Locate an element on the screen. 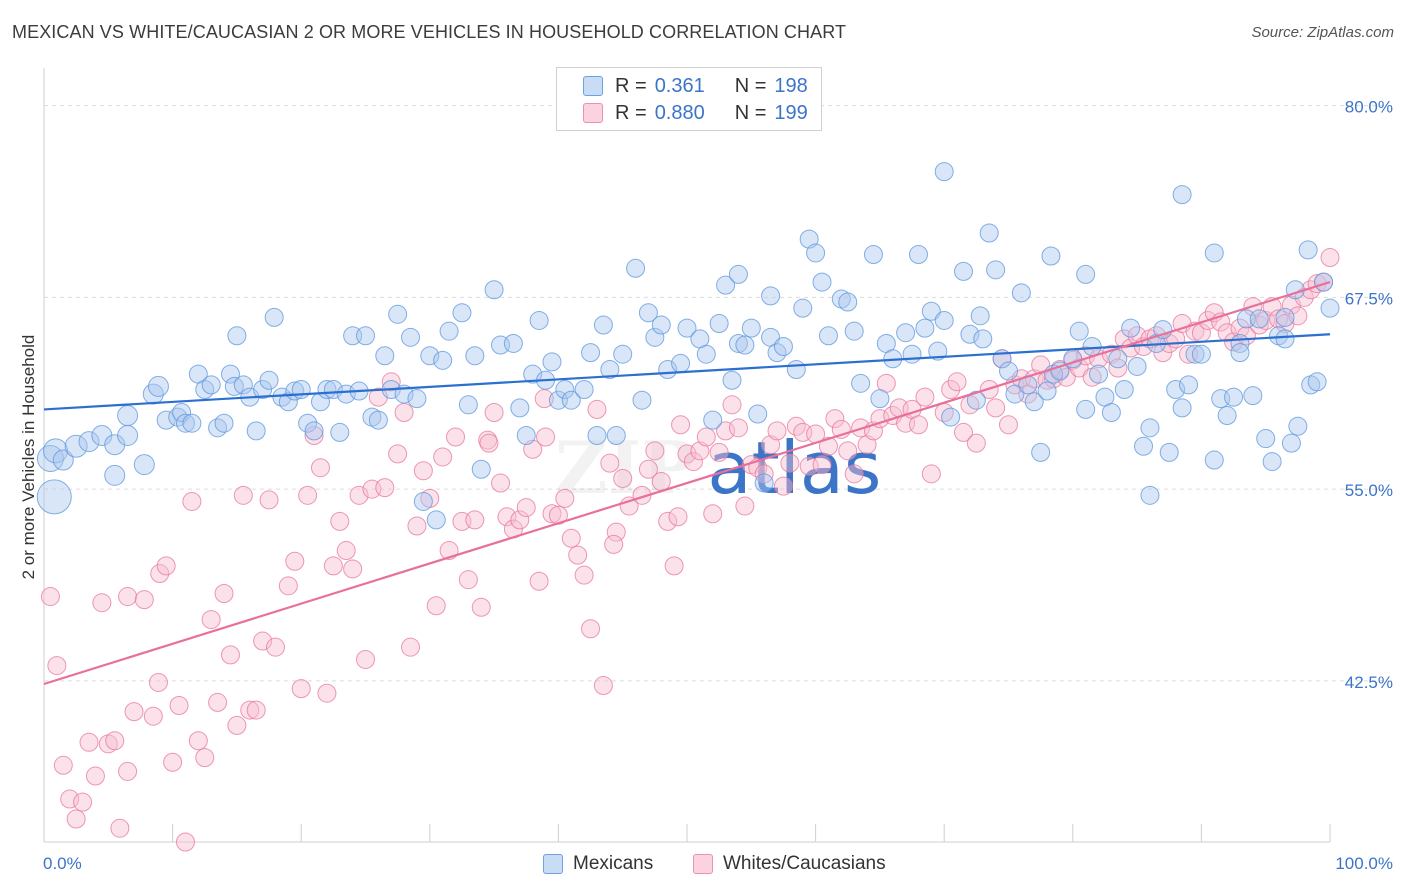 The height and width of the screenshot is (892, 1406). legend-row-mexicans: R = 0.361 N = 198 is located at coordinates (695, 86).